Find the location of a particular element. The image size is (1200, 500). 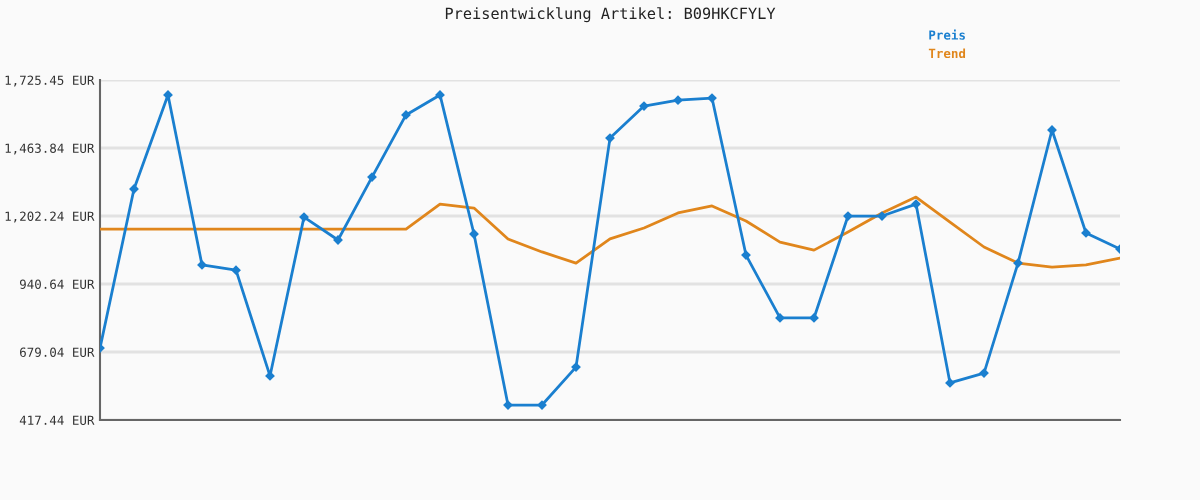

y-tick-label: 940.64 EUR is located at coordinates (57, 284).